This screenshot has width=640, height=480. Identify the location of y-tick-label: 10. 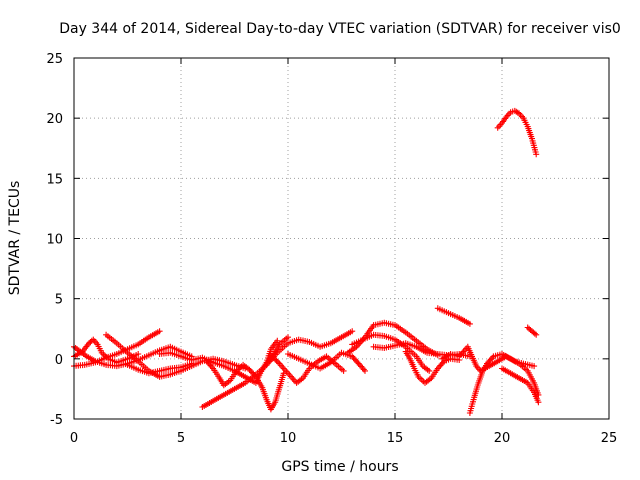
(54, 240).